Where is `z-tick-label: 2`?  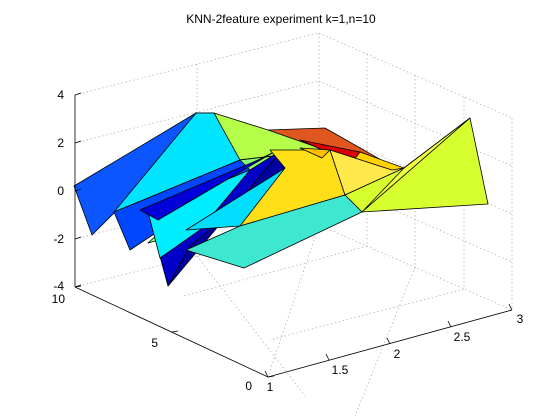
z-tick-label: 2 is located at coordinates (60, 143).